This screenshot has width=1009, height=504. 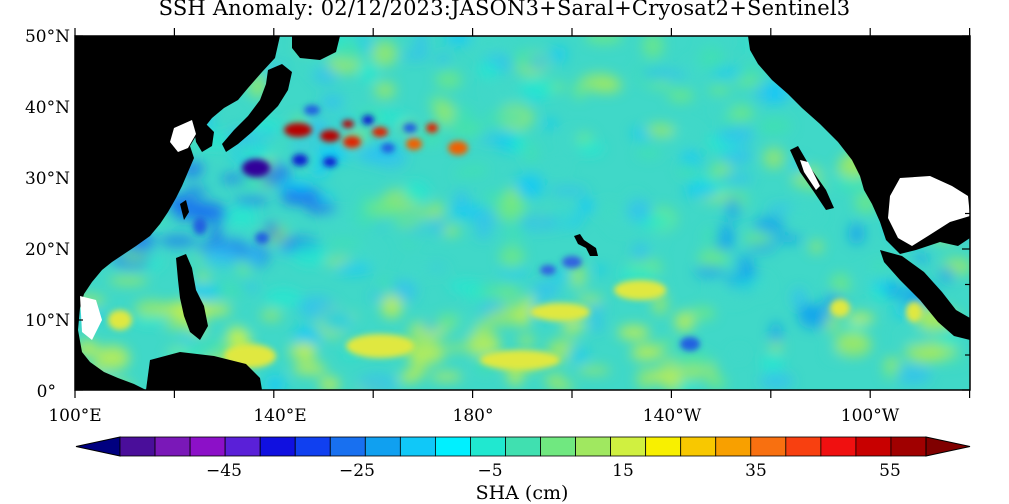 I want to click on land-hawaii, so click(x=586, y=245).